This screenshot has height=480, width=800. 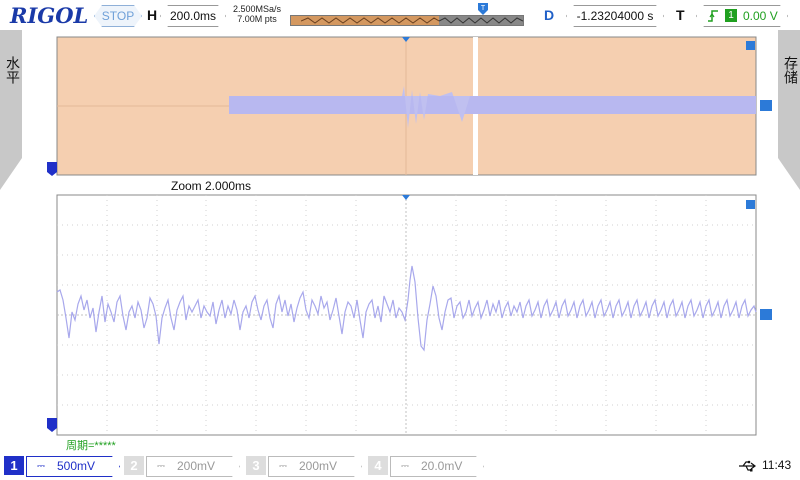 I want to click on zoom-timebase-label: Zoom 2.000ms, so click(x=211, y=186).